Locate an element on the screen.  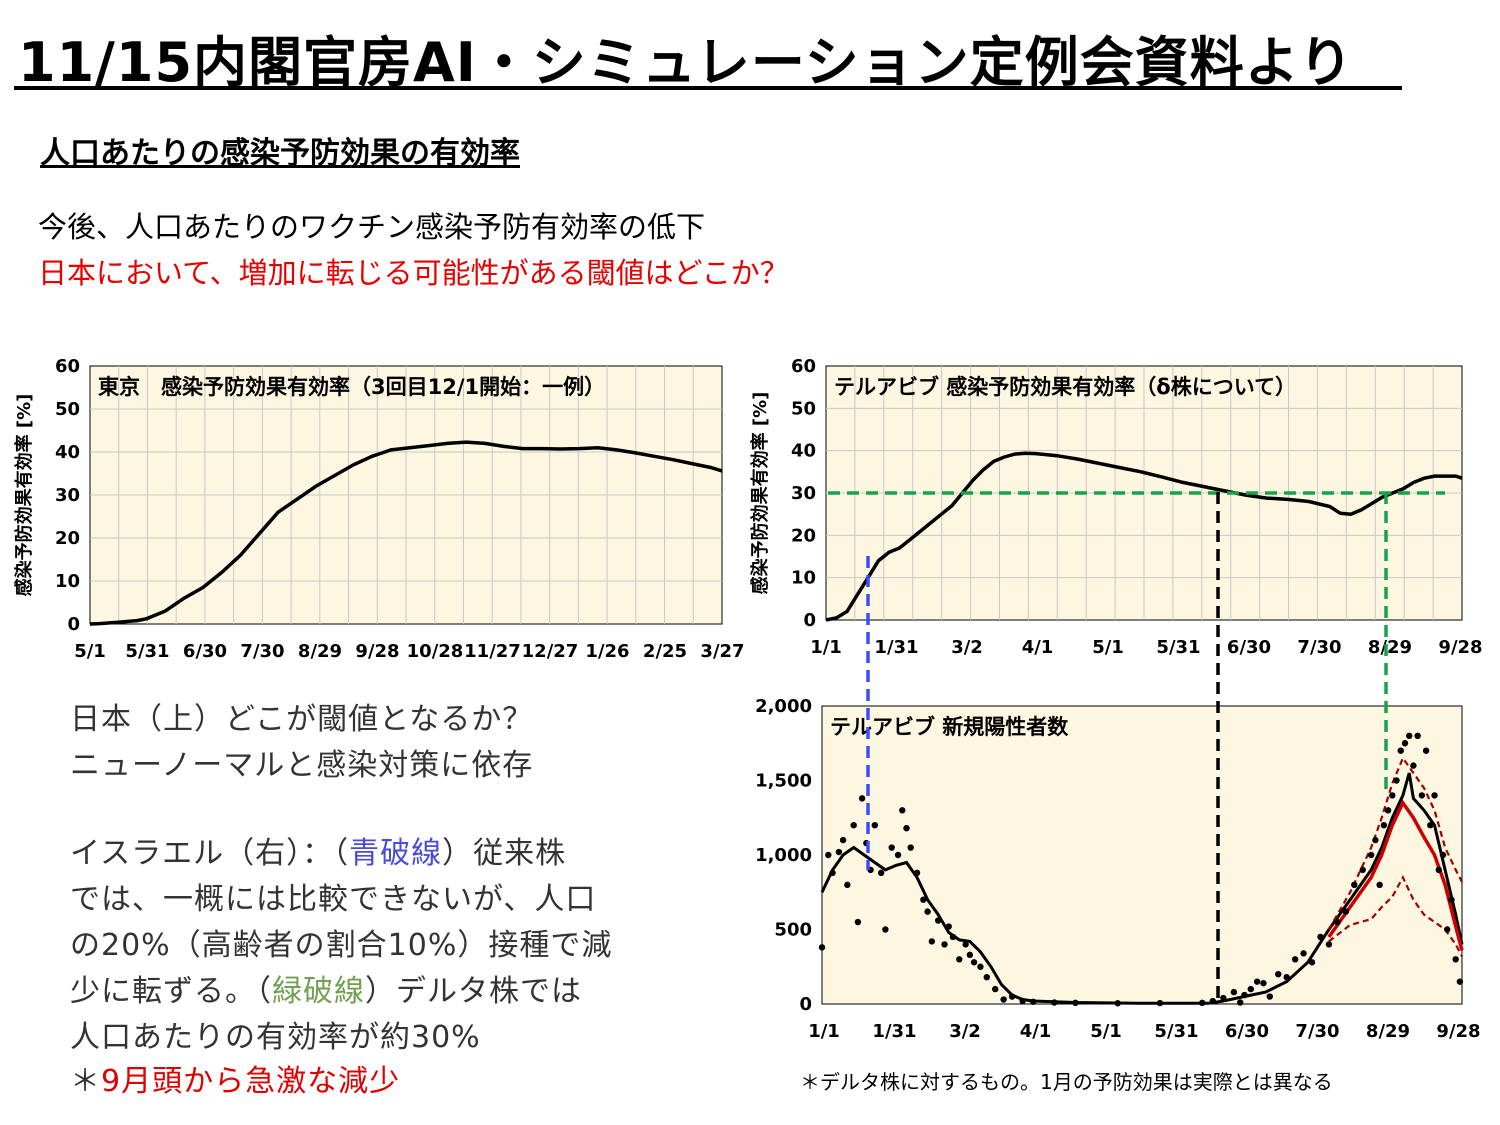
y-tick-label: 500 is located at coordinates (793, 930).